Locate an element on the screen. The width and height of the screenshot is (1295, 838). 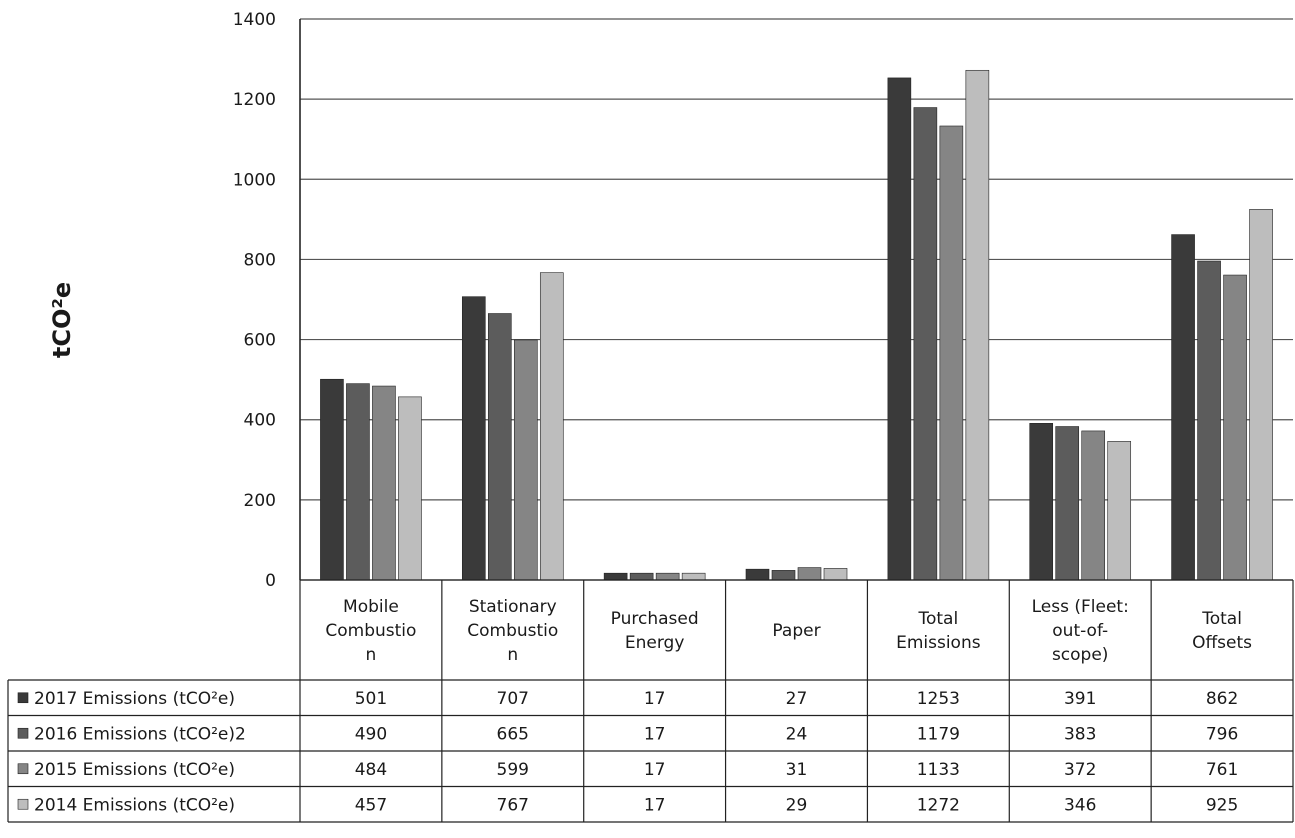
legend-series-name: 2015 Emissions (tCO²e) is located at coordinates (134, 770).